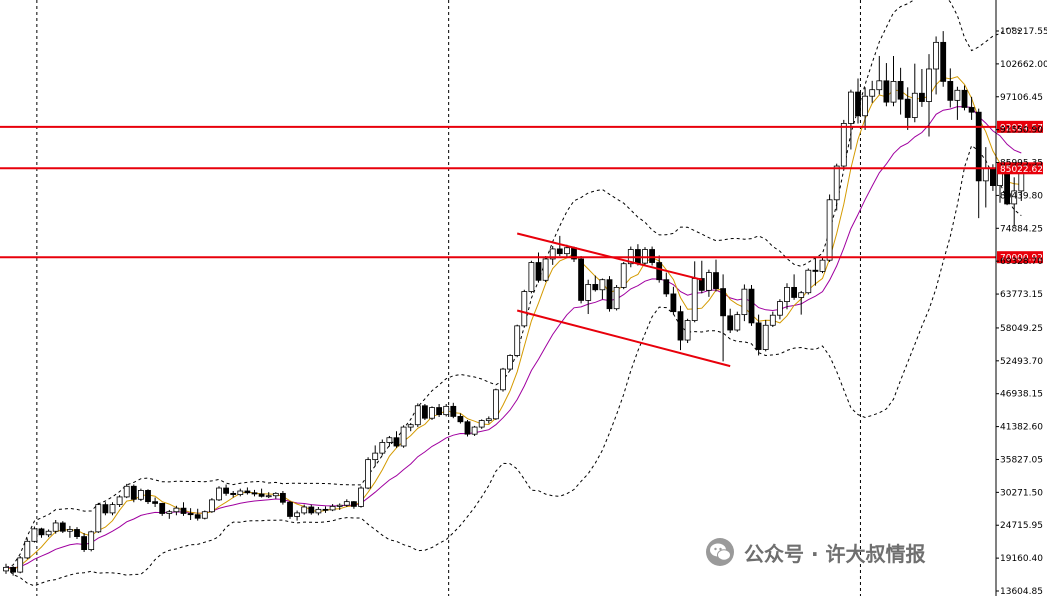 Image resolution: width=1047 pixels, height=596 pixels. What do you see at coordinates (1021, 395) in the screenshot?
I see `axis-tick-label: 46938.15` at bounding box center [1021, 395].